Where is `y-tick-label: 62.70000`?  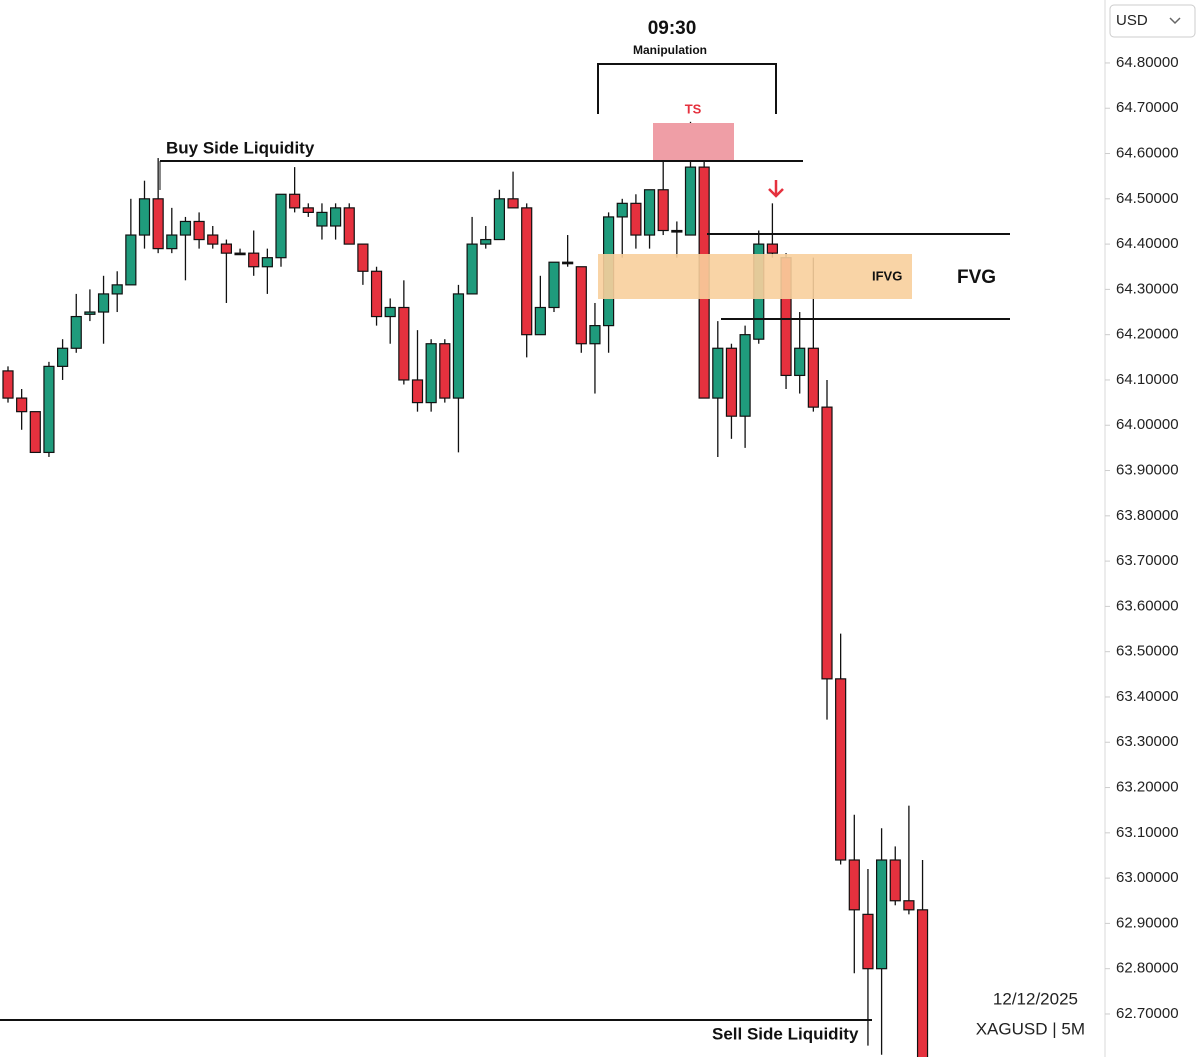 y-tick-label: 62.70000 is located at coordinates (1147, 1013).